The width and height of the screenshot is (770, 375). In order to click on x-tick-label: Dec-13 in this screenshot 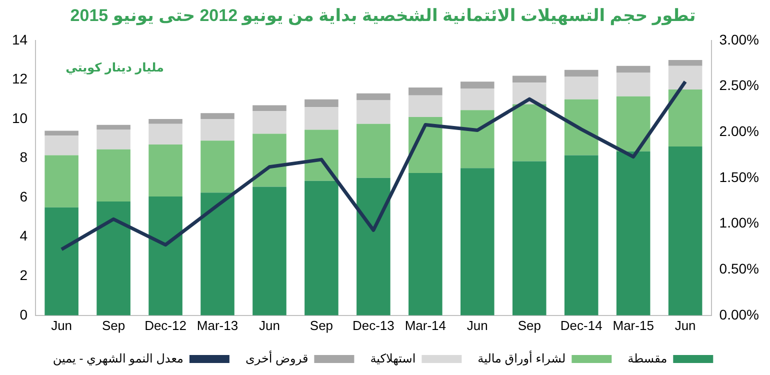, I will do `click(373, 325)`.